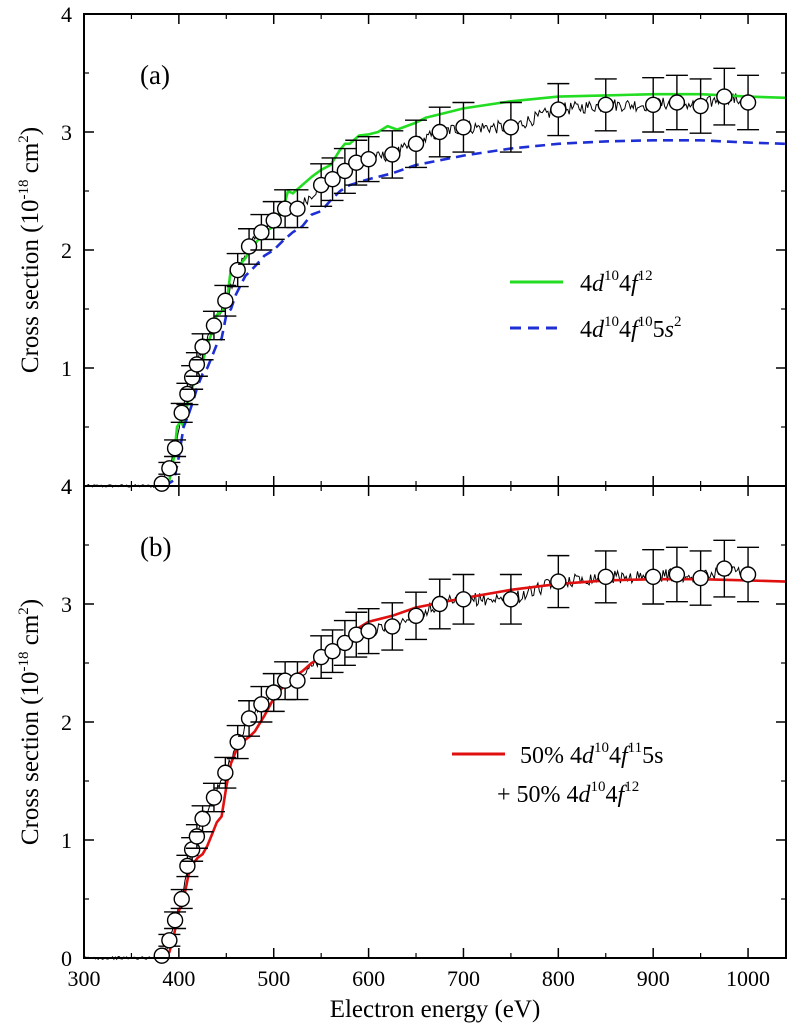 The height and width of the screenshot is (1030, 789). I want to click on x-axis-label: Electron energy (eV), so click(435, 1009).